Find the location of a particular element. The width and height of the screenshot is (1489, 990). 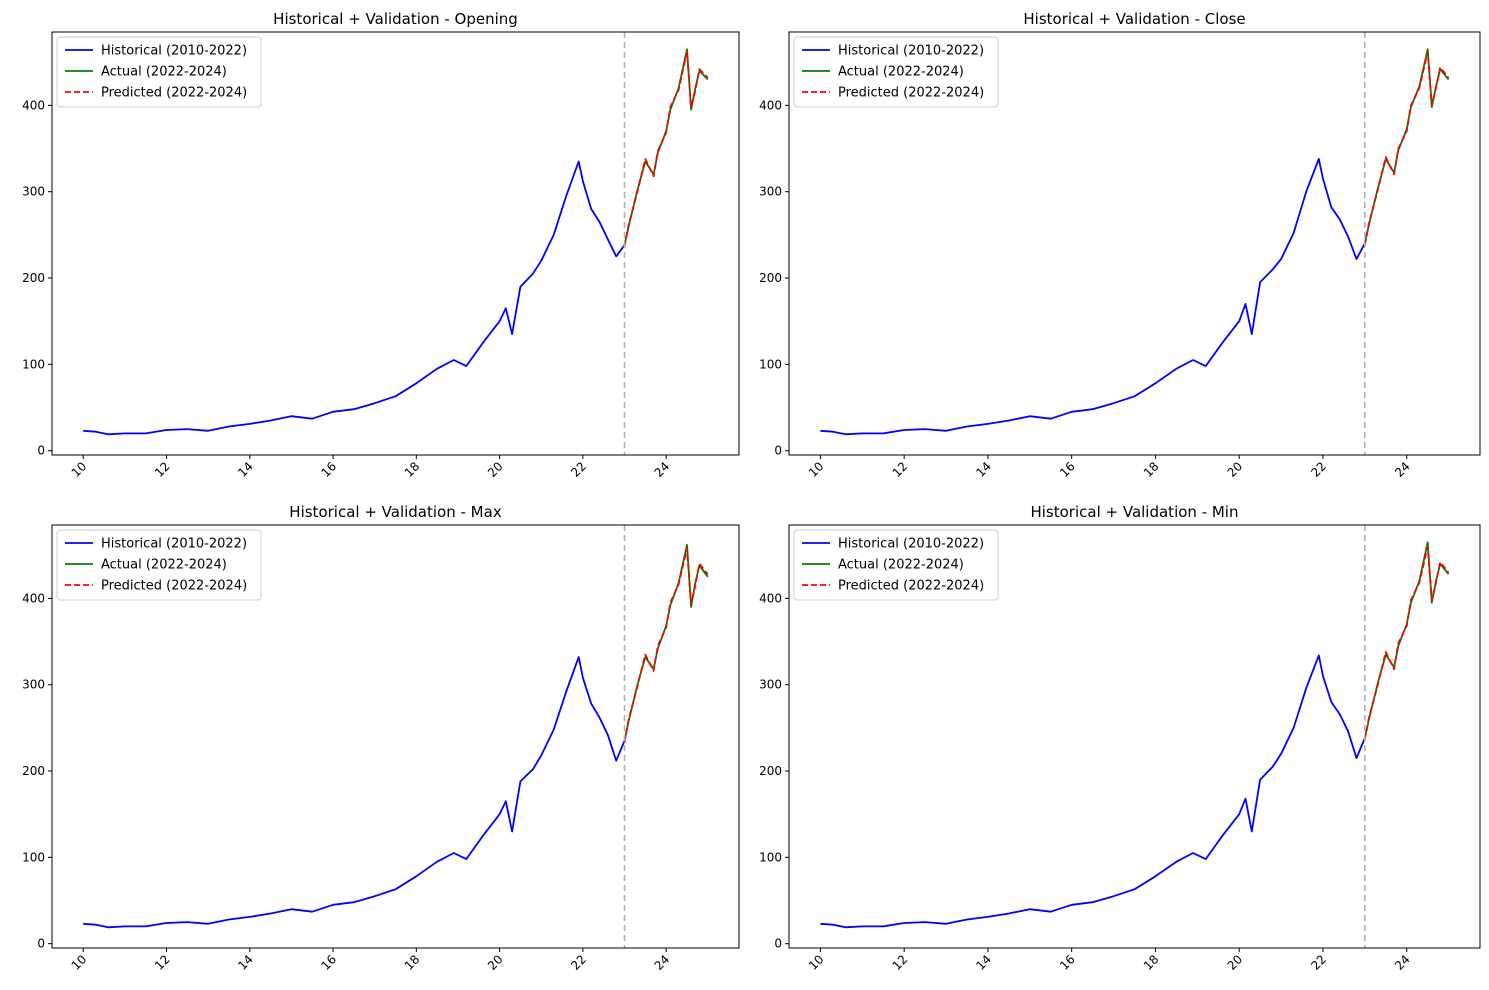

chart-title: Historical + Validation - Close is located at coordinates (1134, 19).